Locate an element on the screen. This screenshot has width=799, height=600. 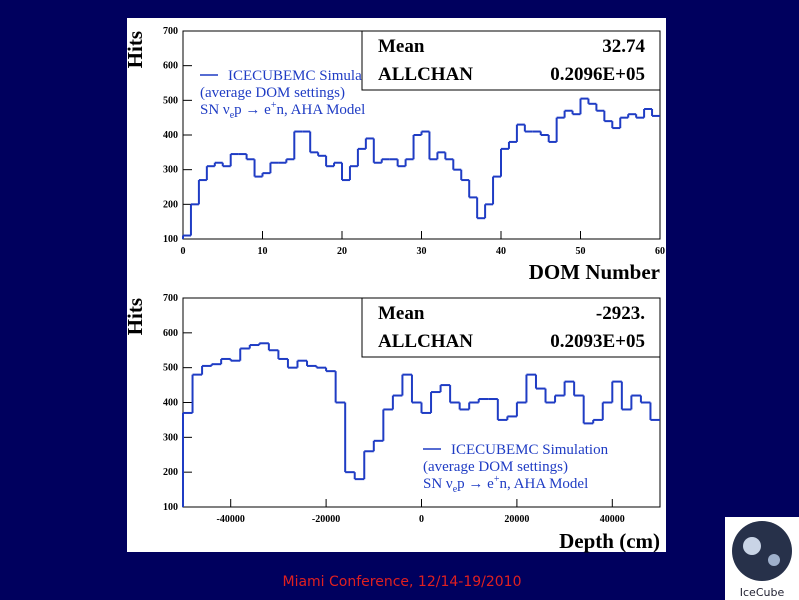
stats-value: -2923. is located at coordinates (620, 313).